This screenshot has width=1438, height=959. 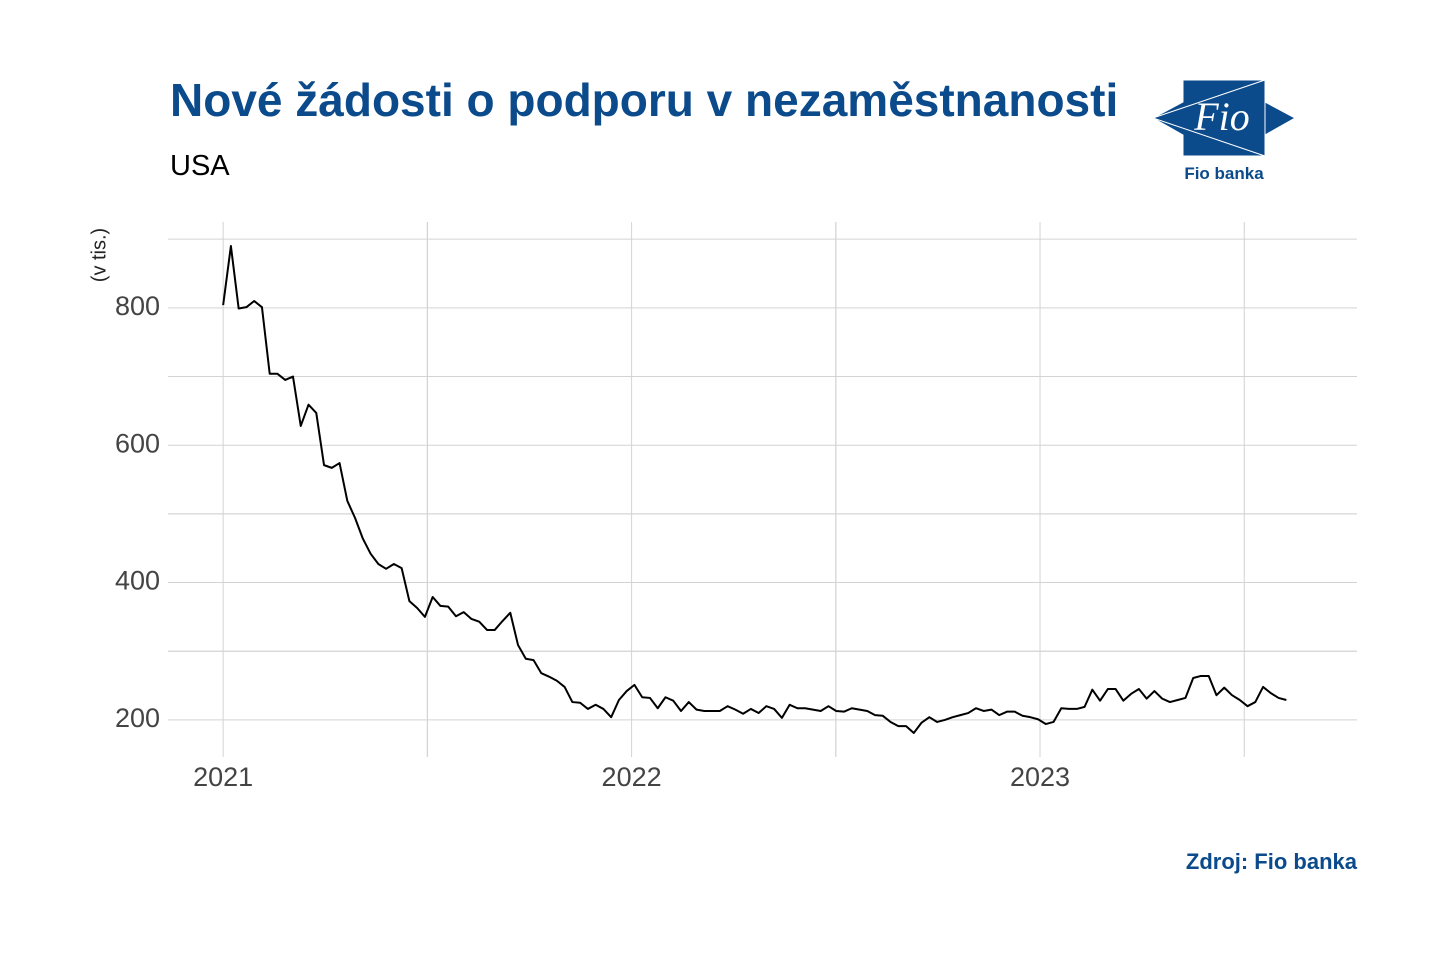 I want to click on x-tick-label: 2022, so click(x=632, y=777).